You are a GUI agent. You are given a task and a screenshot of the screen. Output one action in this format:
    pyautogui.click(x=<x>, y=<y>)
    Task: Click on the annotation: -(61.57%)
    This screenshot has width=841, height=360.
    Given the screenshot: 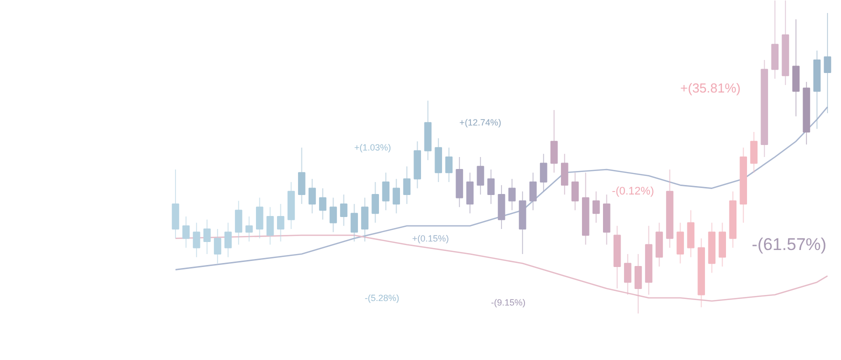 What is the action you would take?
    pyautogui.click(x=789, y=244)
    